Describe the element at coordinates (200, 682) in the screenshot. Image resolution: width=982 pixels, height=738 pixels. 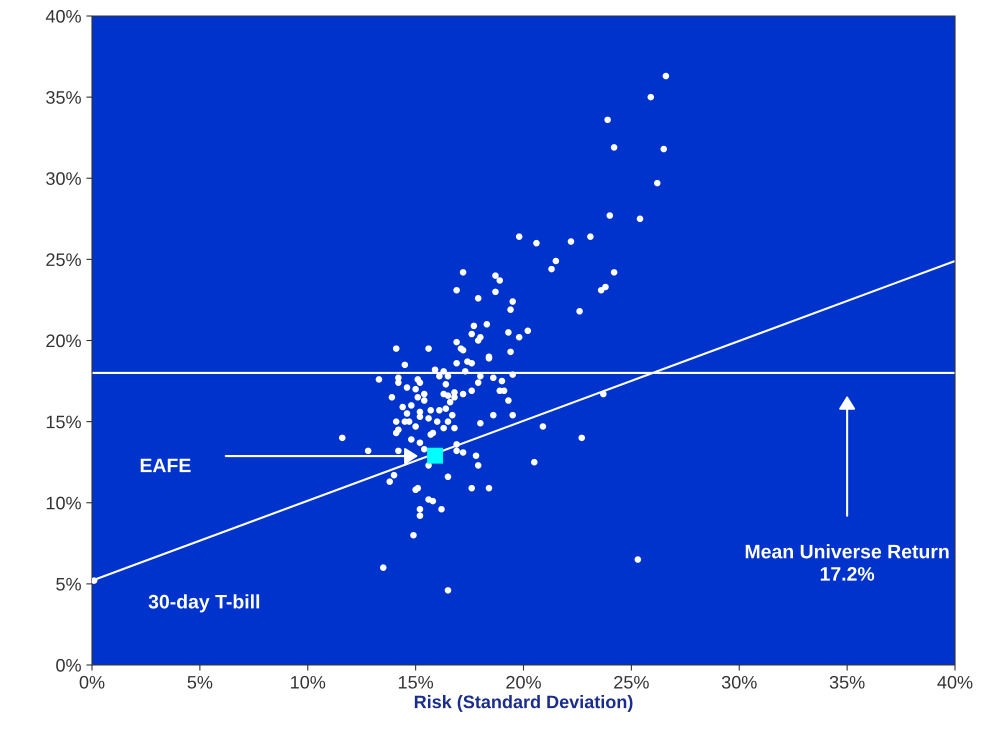
I see `x-tick-label: 5%` at that location.